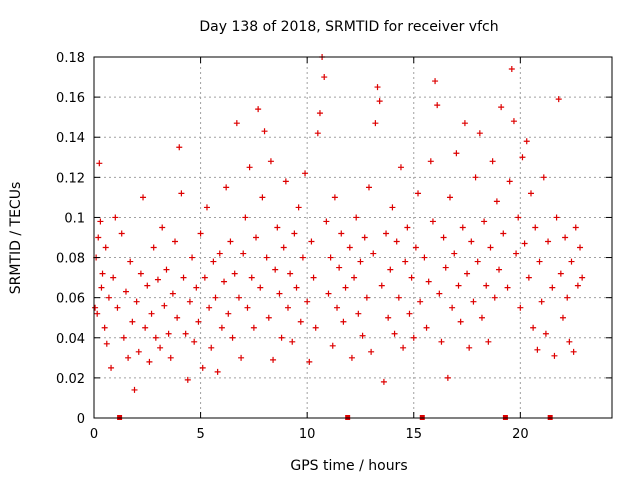 Image resolution: width=640 pixels, height=480 pixels. What do you see at coordinates (200, 434) in the screenshot?
I see `x-tick-label: 5` at bounding box center [200, 434].